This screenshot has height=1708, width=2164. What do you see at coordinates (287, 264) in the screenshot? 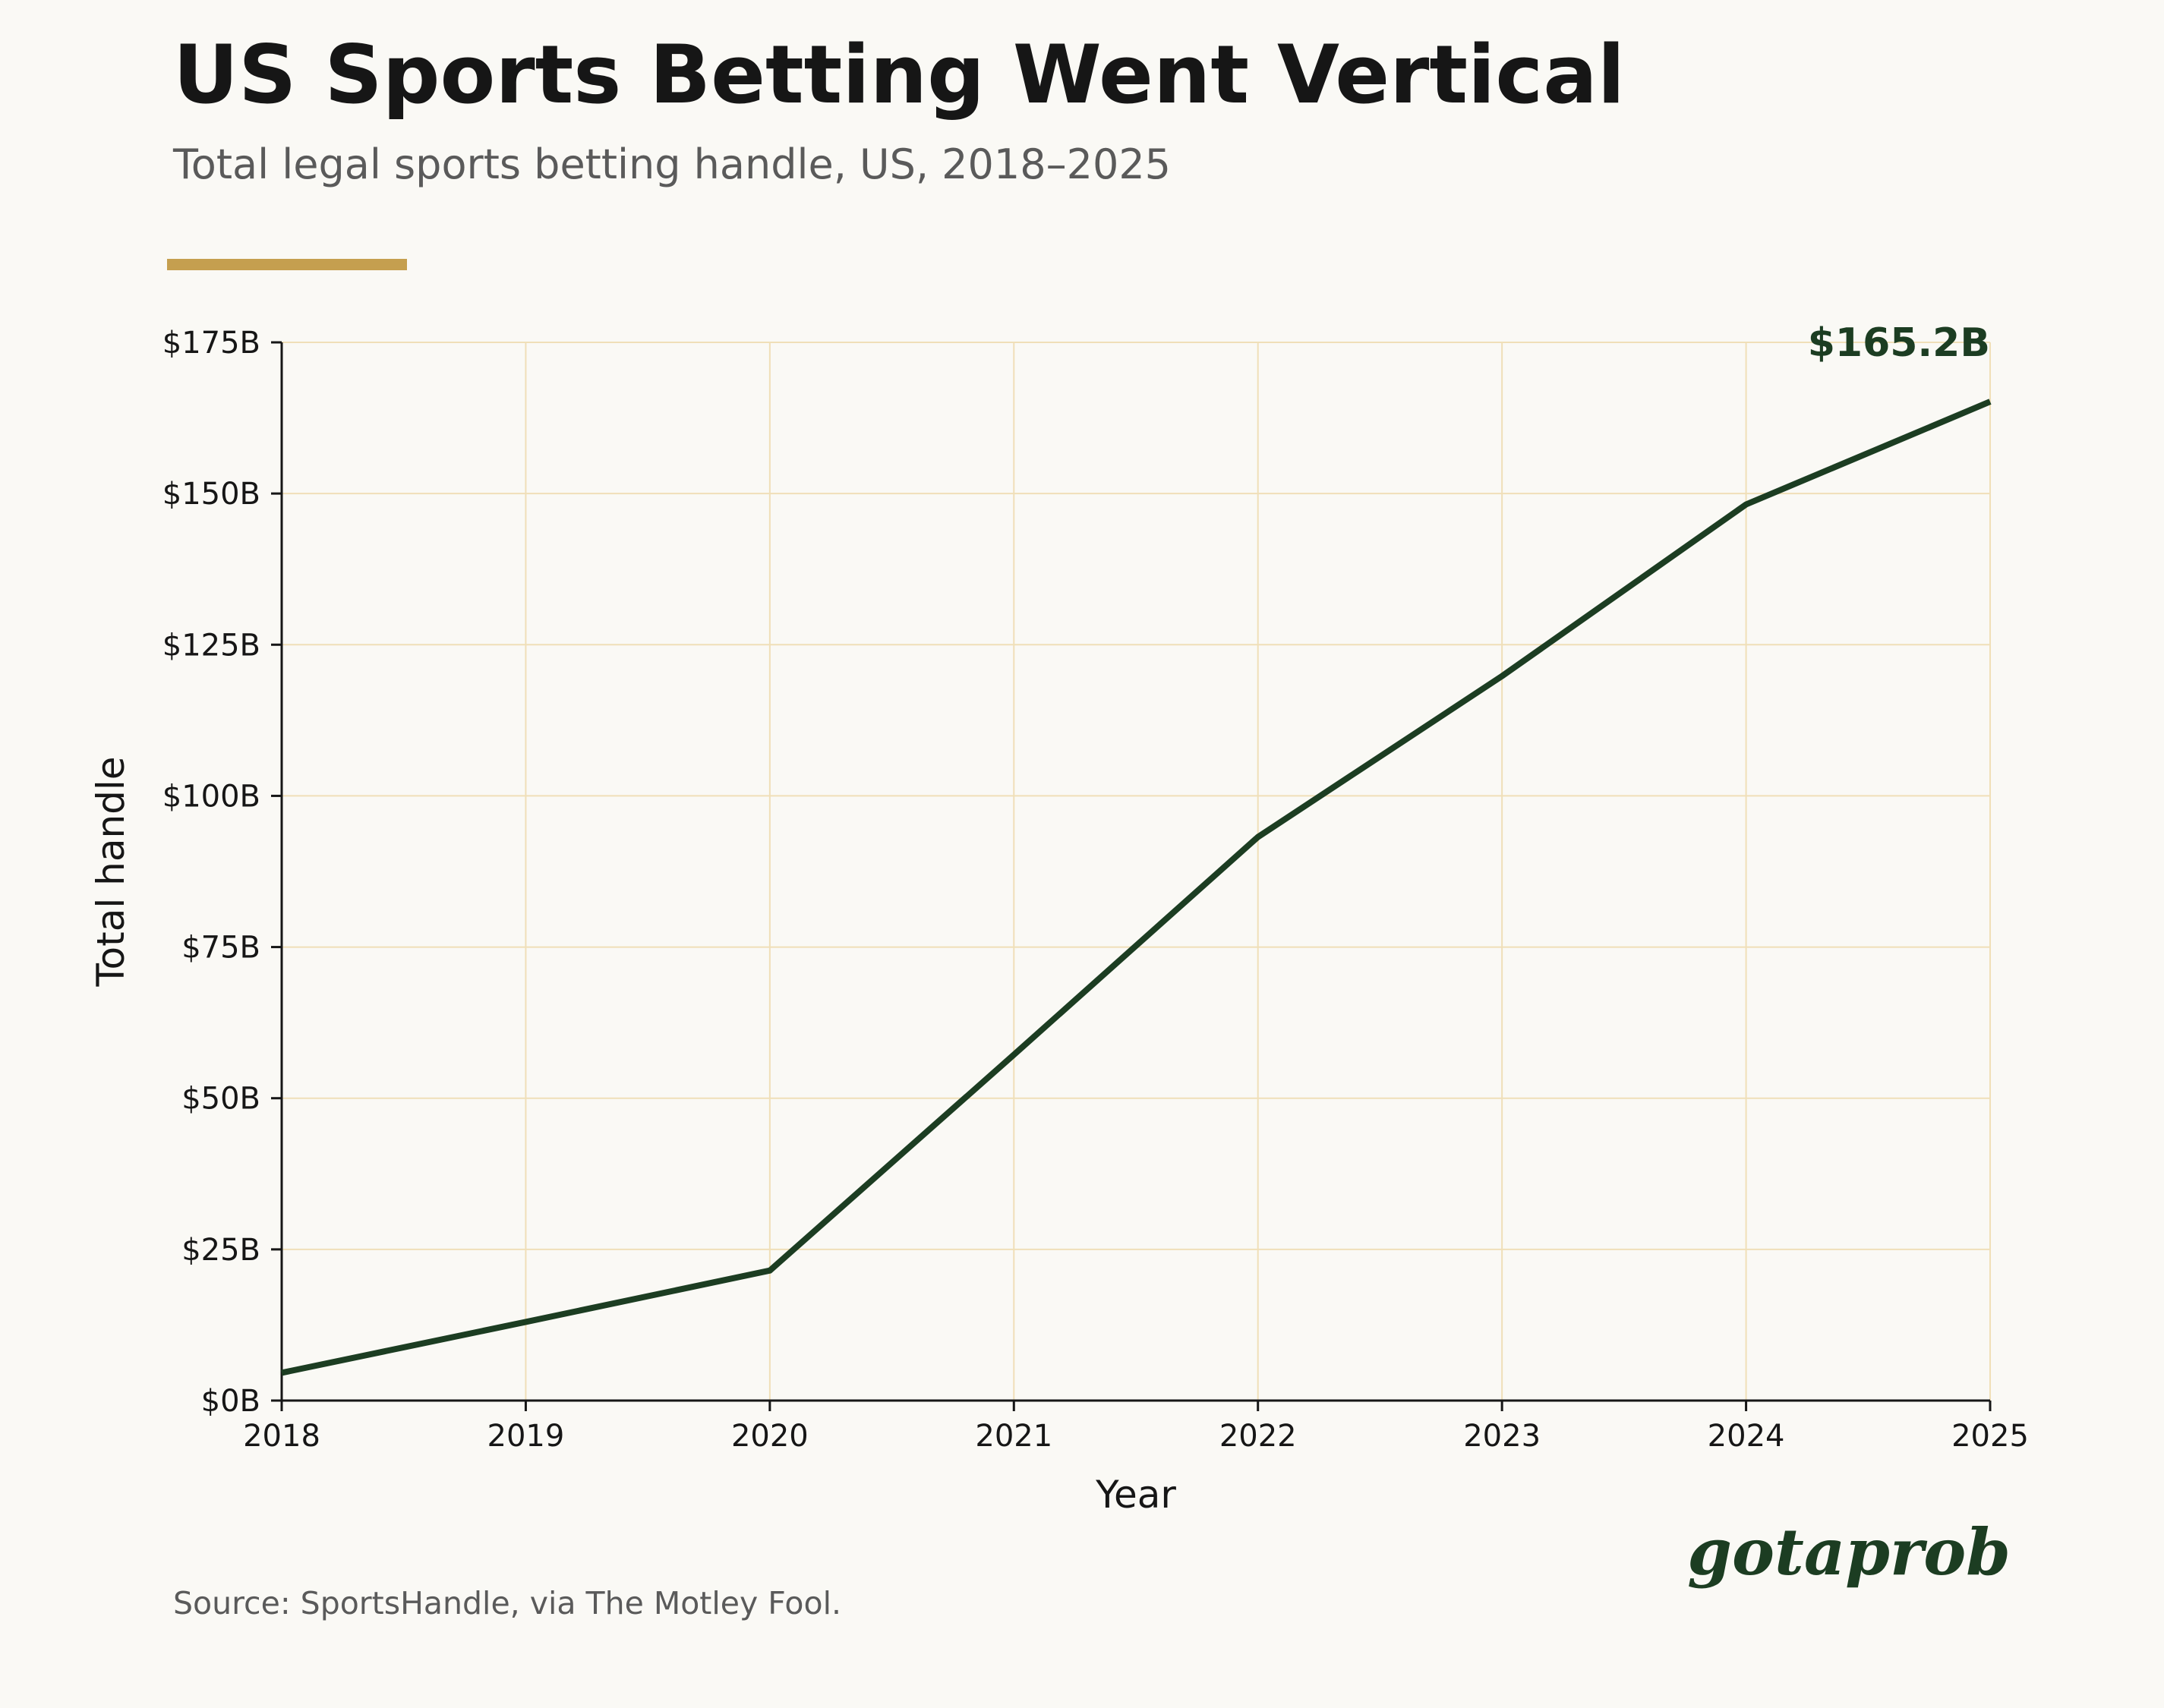
I see `accent-bar` at bounding box center [287, 264].